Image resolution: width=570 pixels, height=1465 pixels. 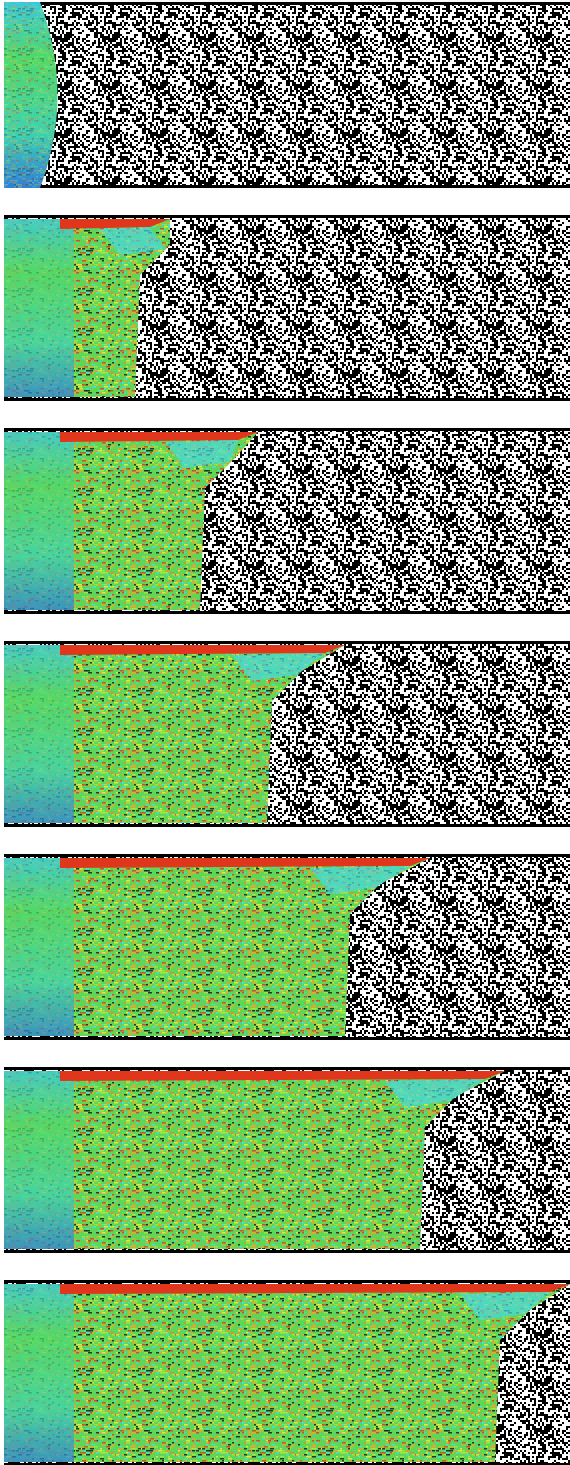 I want to click on inlet-texture, so click(x=31, y=95).